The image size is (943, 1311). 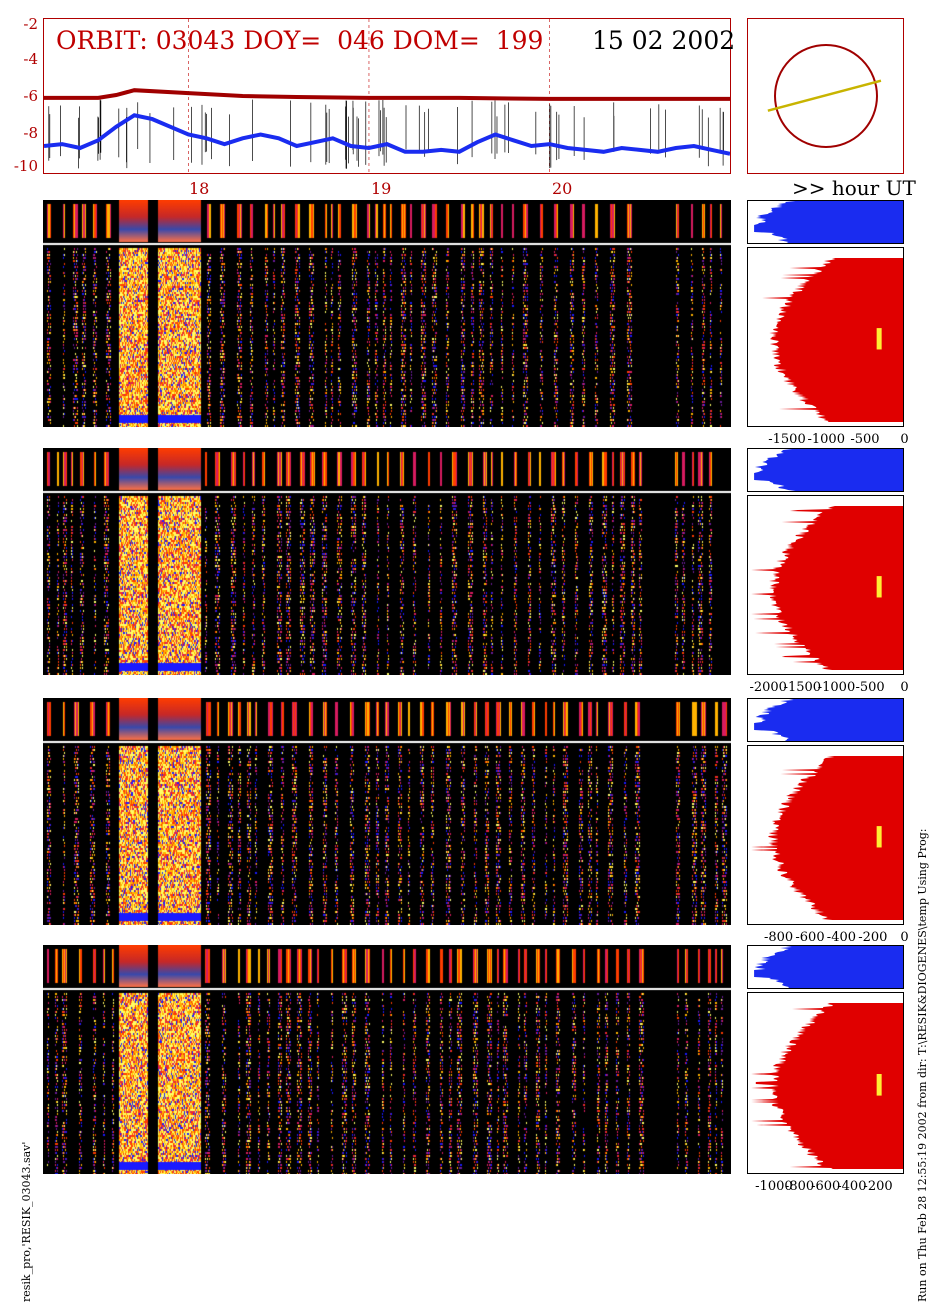 I want to click on orbit-circle, so click(x=826, y=96).